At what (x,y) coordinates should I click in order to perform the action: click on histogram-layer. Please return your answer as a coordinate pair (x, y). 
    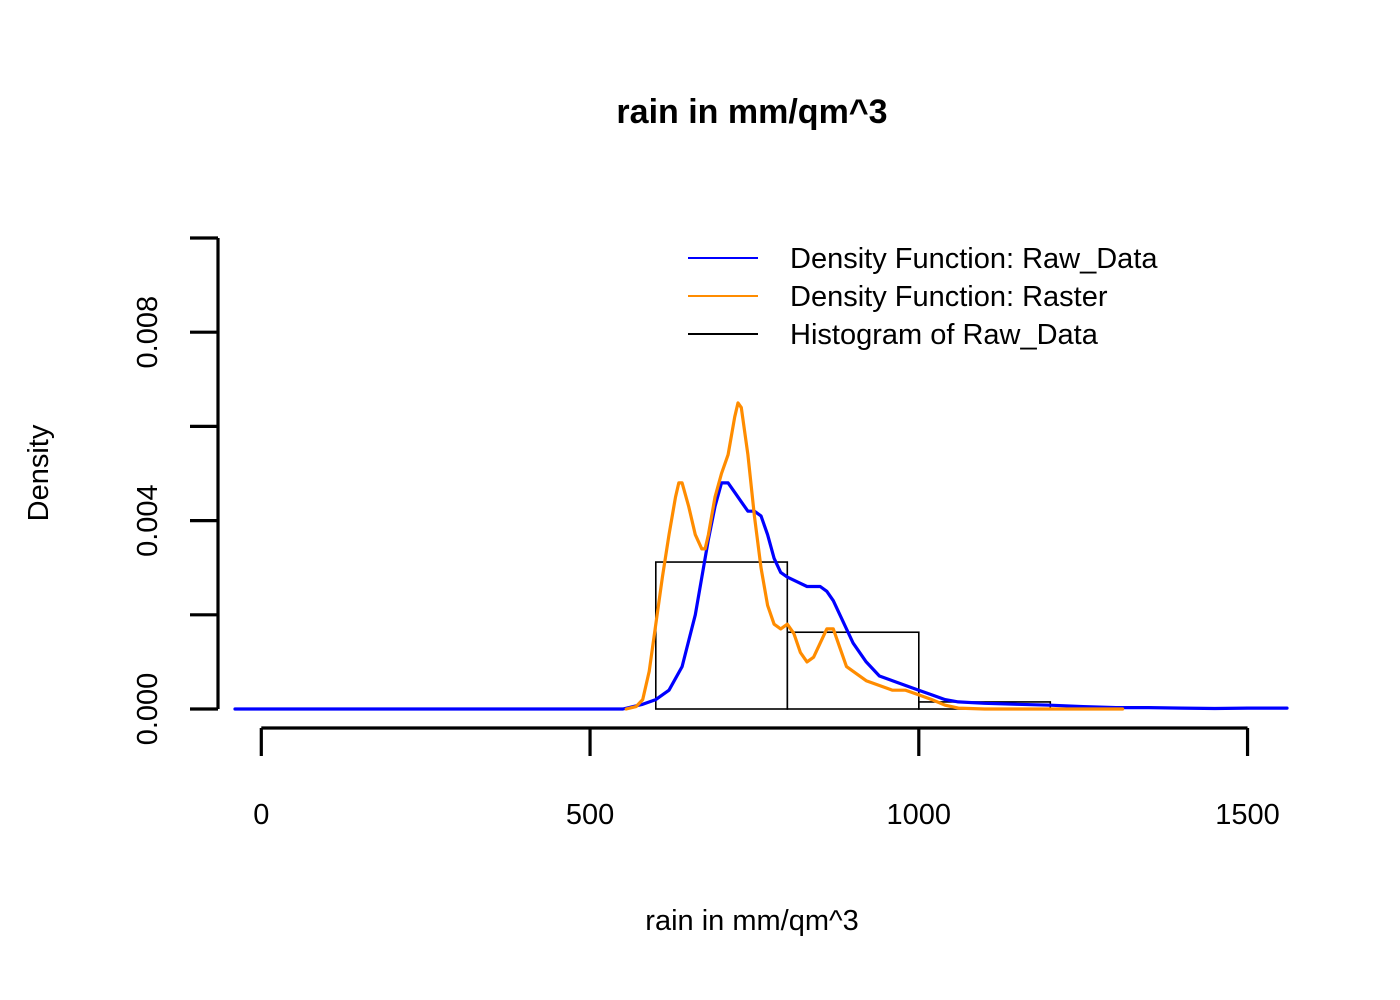
    Looking at the image, I should click on (853, 635).